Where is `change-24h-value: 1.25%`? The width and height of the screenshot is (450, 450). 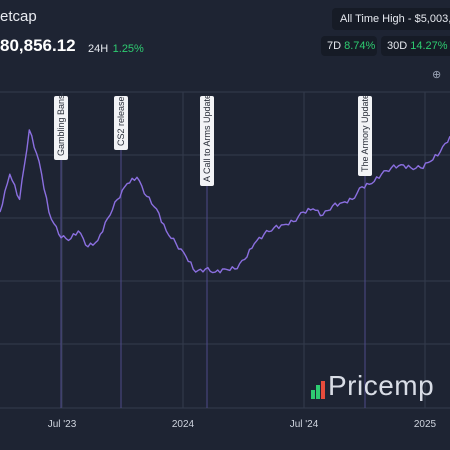 change-24h-value: 1.25% is located at coordinates (128, 49).